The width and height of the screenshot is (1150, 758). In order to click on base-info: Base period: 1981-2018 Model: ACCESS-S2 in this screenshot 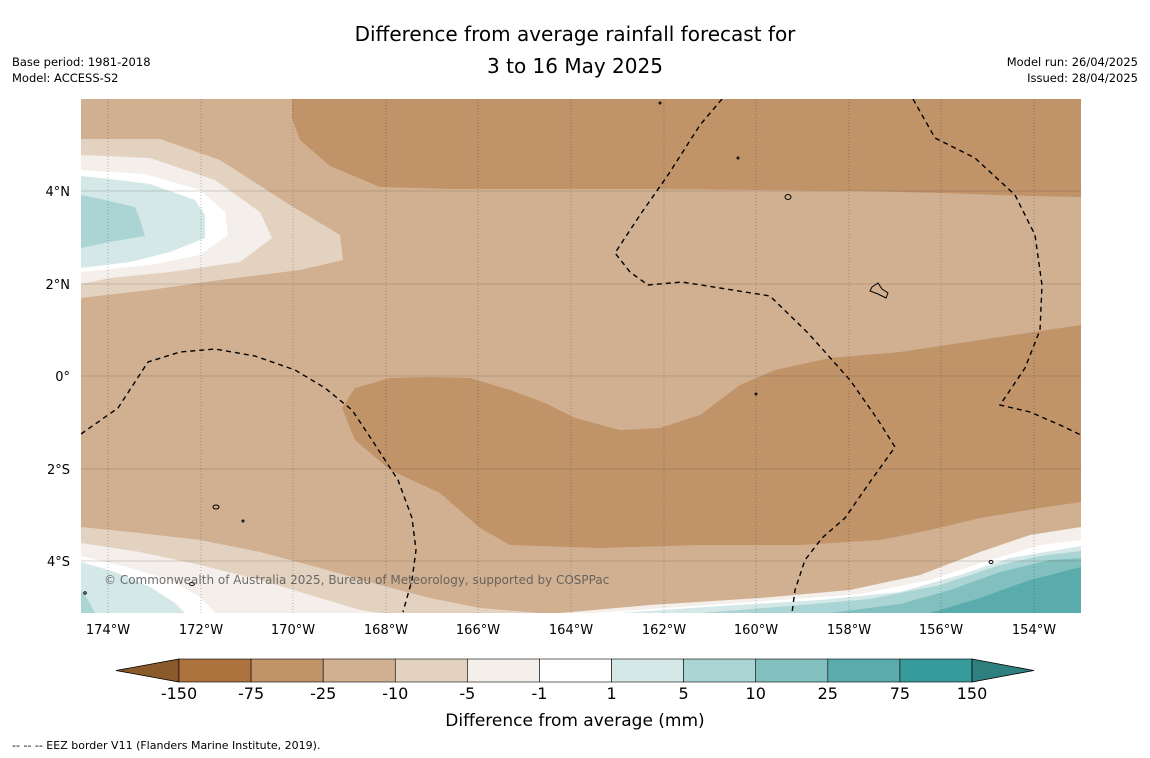, I will do `click(81, 70)`.